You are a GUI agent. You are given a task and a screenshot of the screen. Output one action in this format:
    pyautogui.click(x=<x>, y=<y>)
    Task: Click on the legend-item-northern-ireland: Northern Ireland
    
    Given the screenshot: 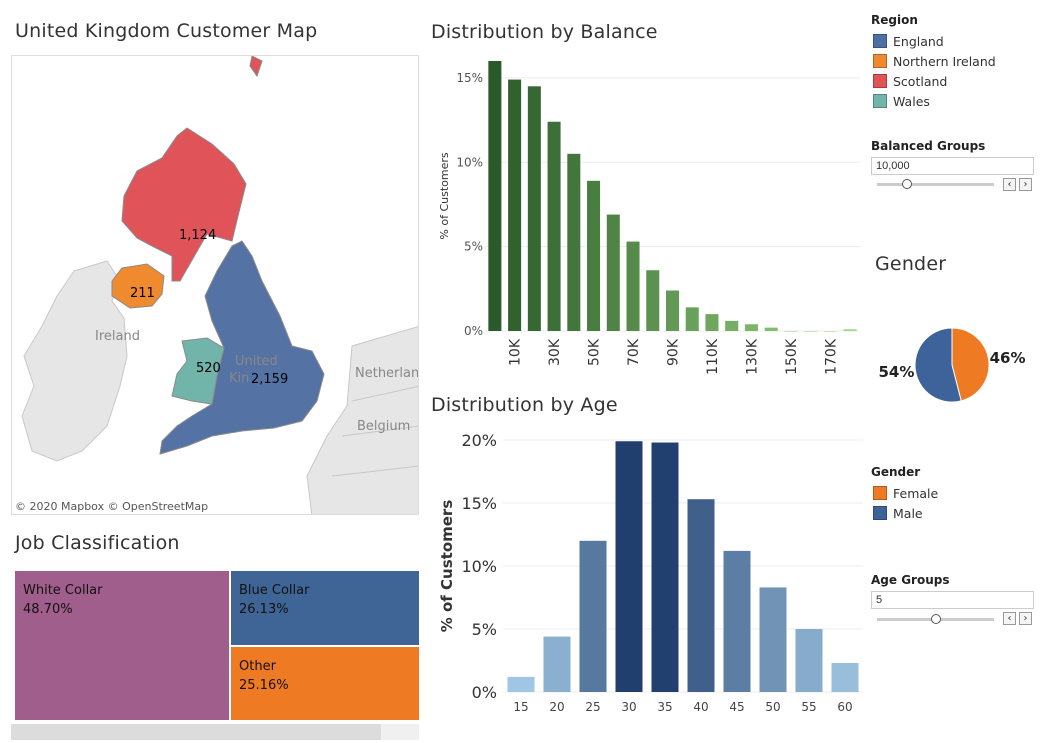 What is the action you would take?
    pyautogui.click(x=934, y=61)
    